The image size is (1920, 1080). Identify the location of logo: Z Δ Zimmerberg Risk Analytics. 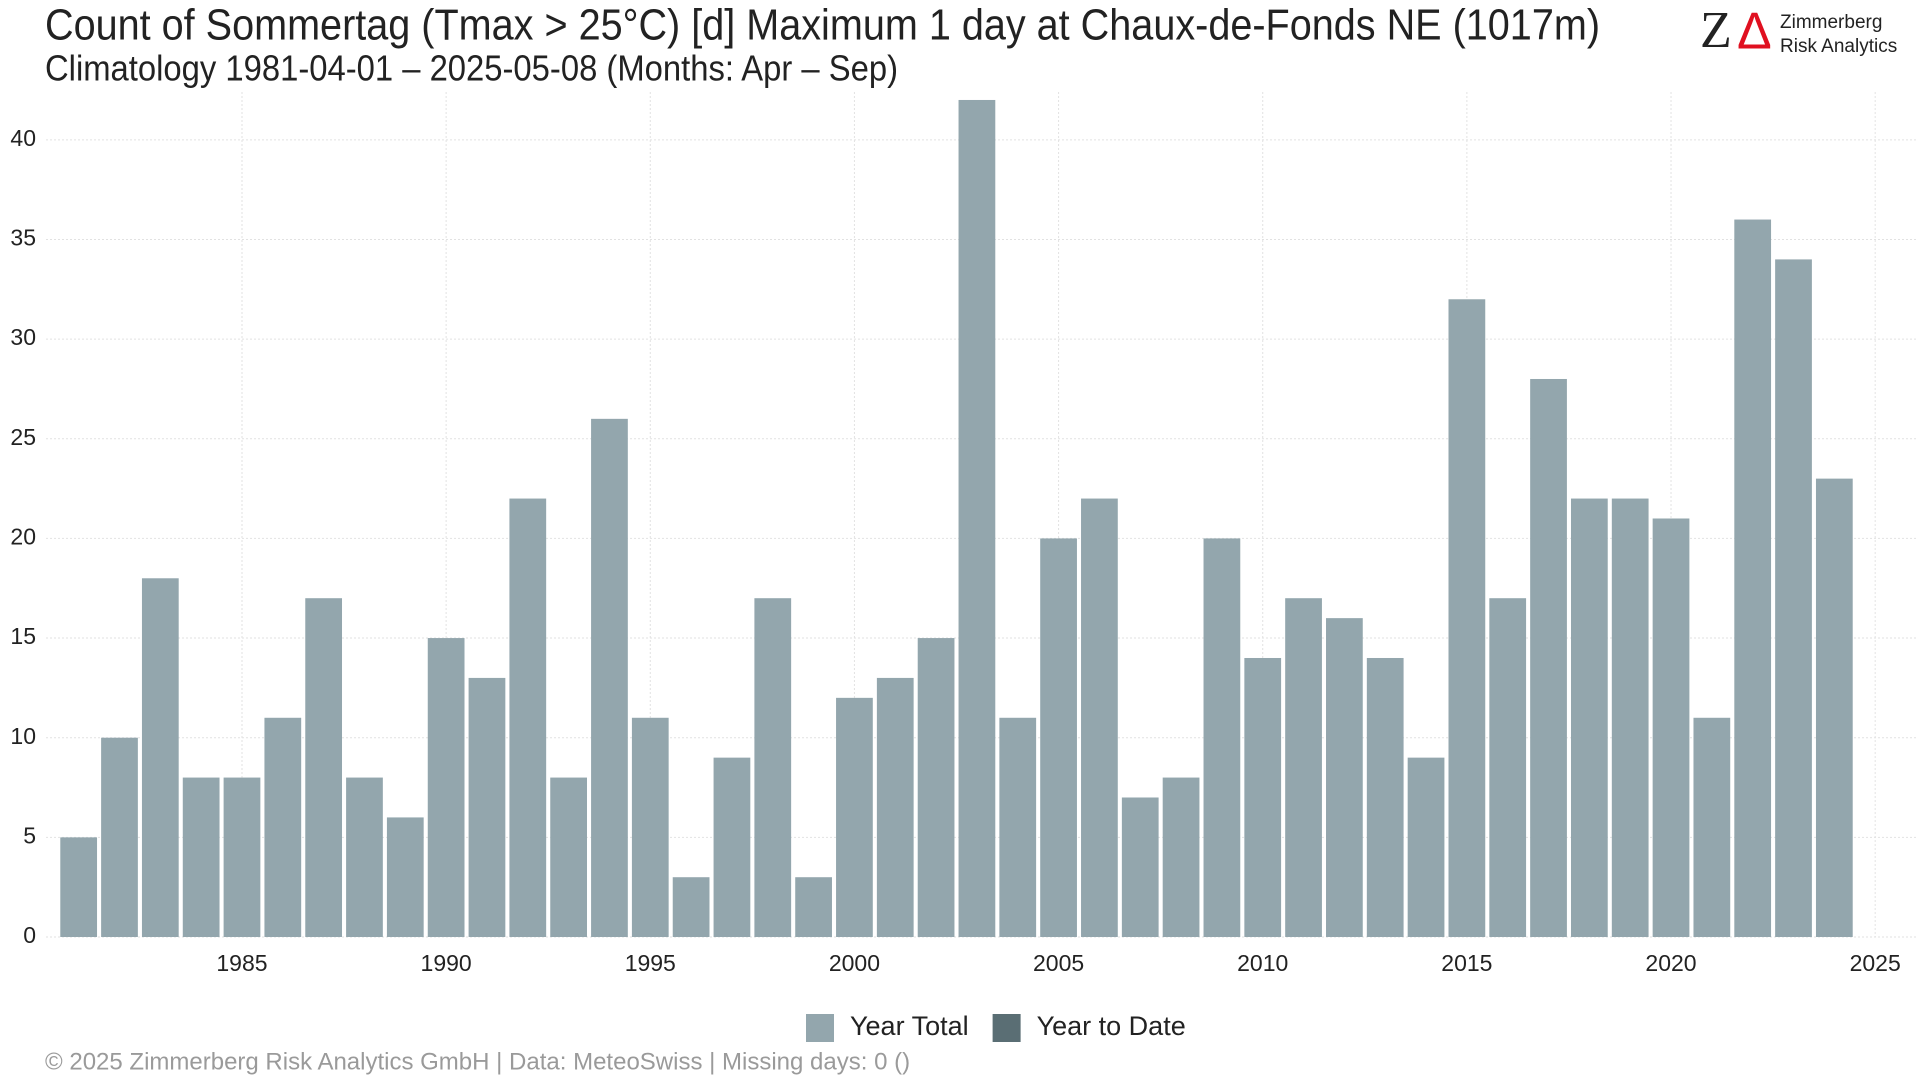
(1798, 31).